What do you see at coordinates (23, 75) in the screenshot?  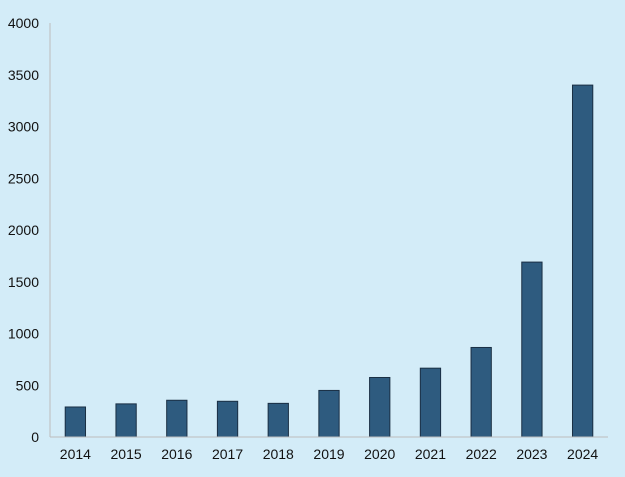 I see `y-tick-label: 3500` at bounding box center [23, 75].